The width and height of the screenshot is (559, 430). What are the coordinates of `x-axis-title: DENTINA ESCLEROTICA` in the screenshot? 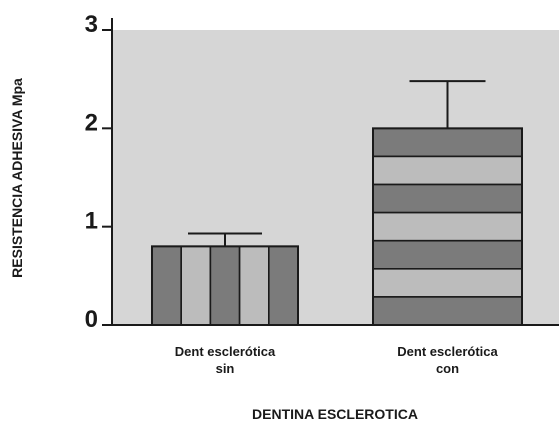 It's located at (335, 414).